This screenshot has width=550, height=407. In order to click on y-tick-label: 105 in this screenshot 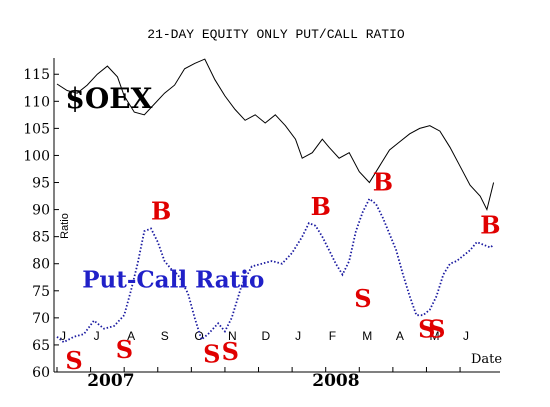, I will do `click(36, 129)`.